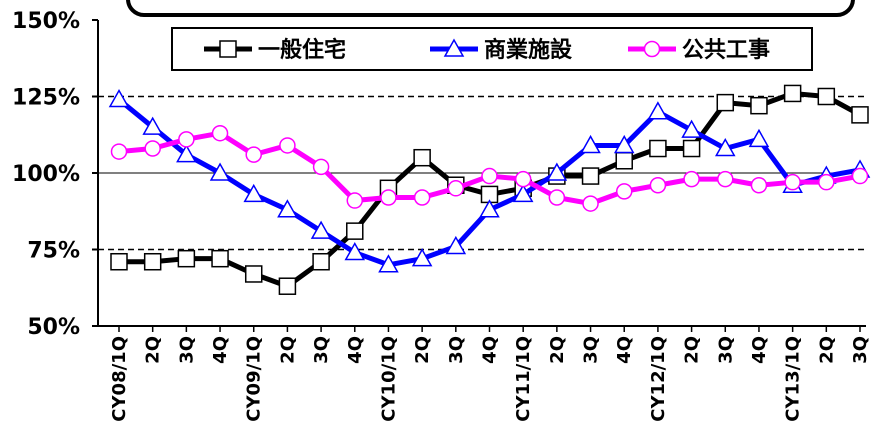 This screenshot has width=871, height=444. What do you see at coordinates (119, 379) in the screenshot?
I see `x-tick-label: CY08/1Q` at bounding box center [119, 379].